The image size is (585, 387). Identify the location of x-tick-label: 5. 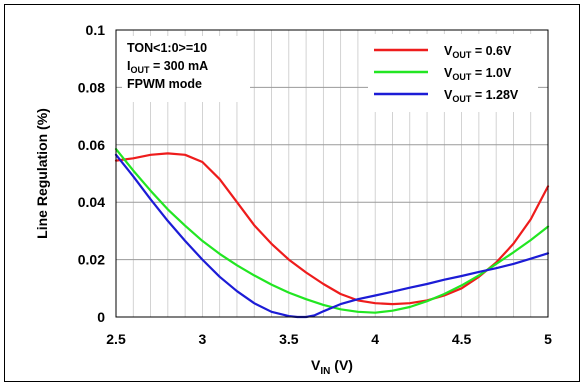
(548, 339).